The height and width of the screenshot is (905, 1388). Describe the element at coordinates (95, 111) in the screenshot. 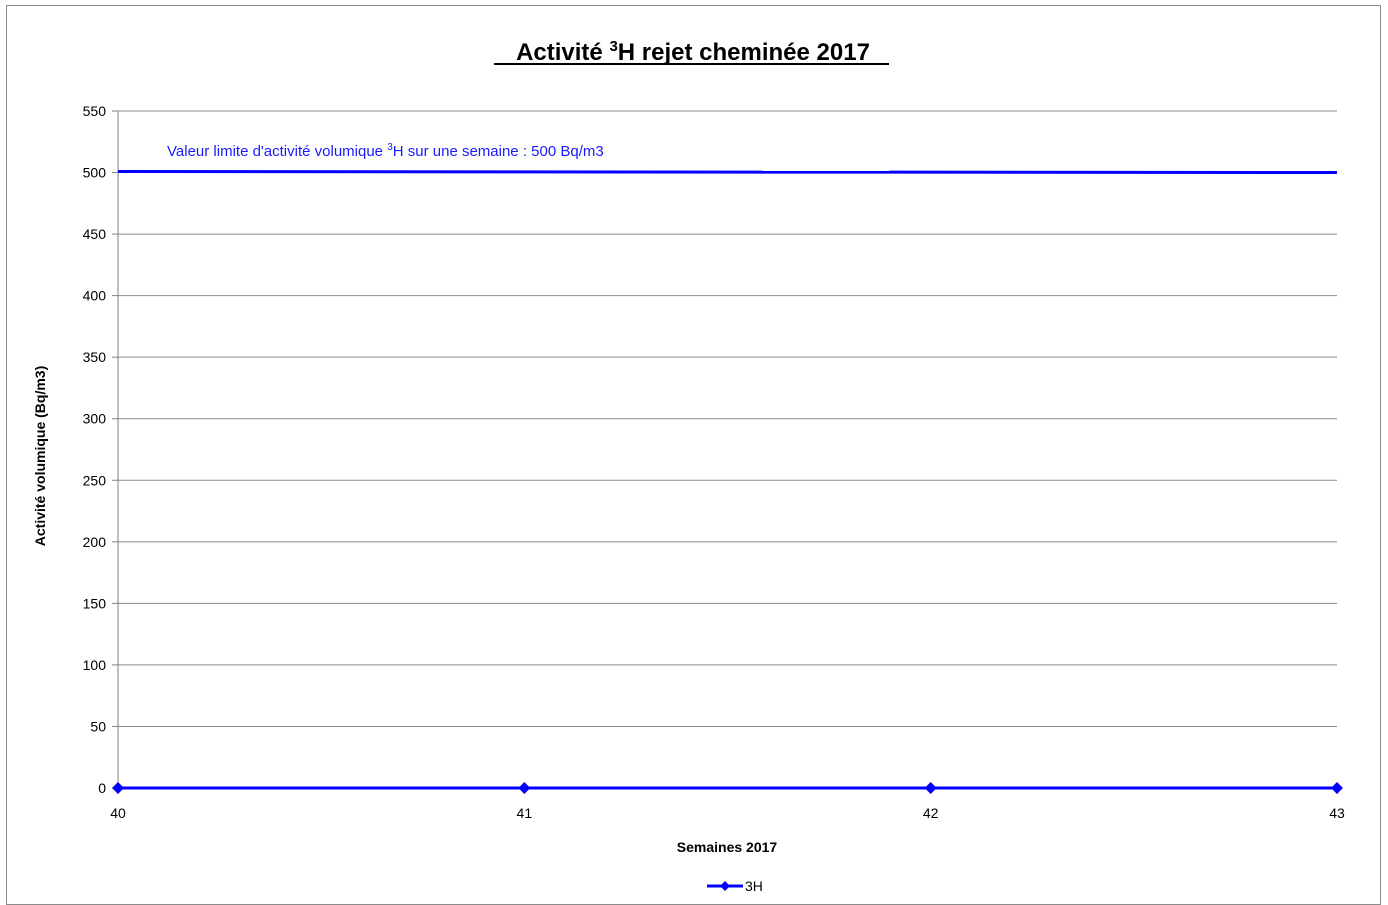

I see `y-tick-label-550: 550` at that location.